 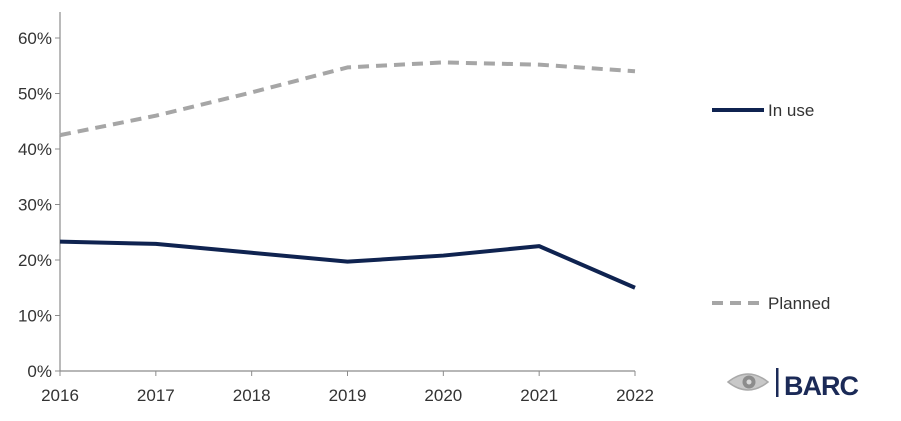 I want to click on barc-logo: BARC, so click(x=792, y=384).